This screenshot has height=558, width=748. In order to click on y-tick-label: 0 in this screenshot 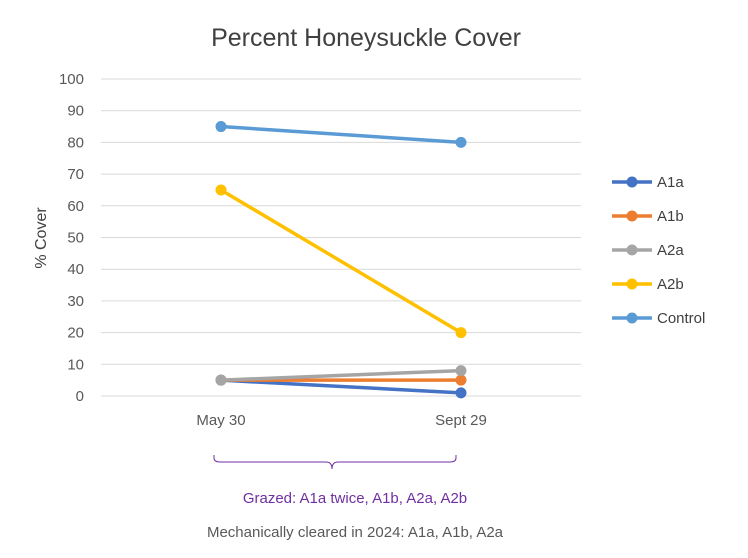, I will do `click(80, 396)`.